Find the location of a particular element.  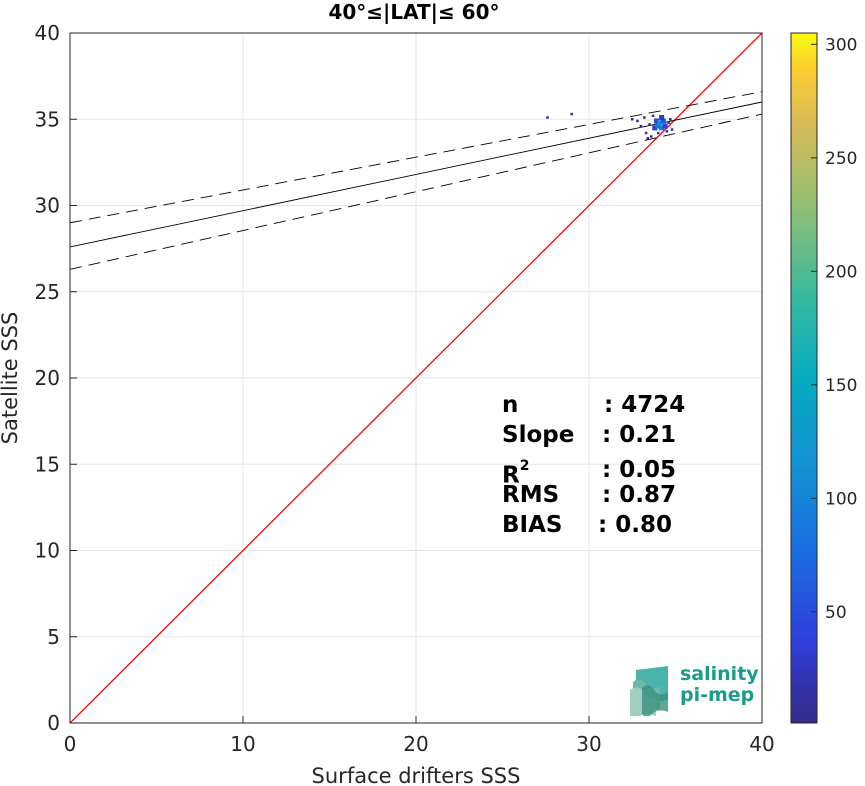

stat-label: n is located at coordinates (510, 405).